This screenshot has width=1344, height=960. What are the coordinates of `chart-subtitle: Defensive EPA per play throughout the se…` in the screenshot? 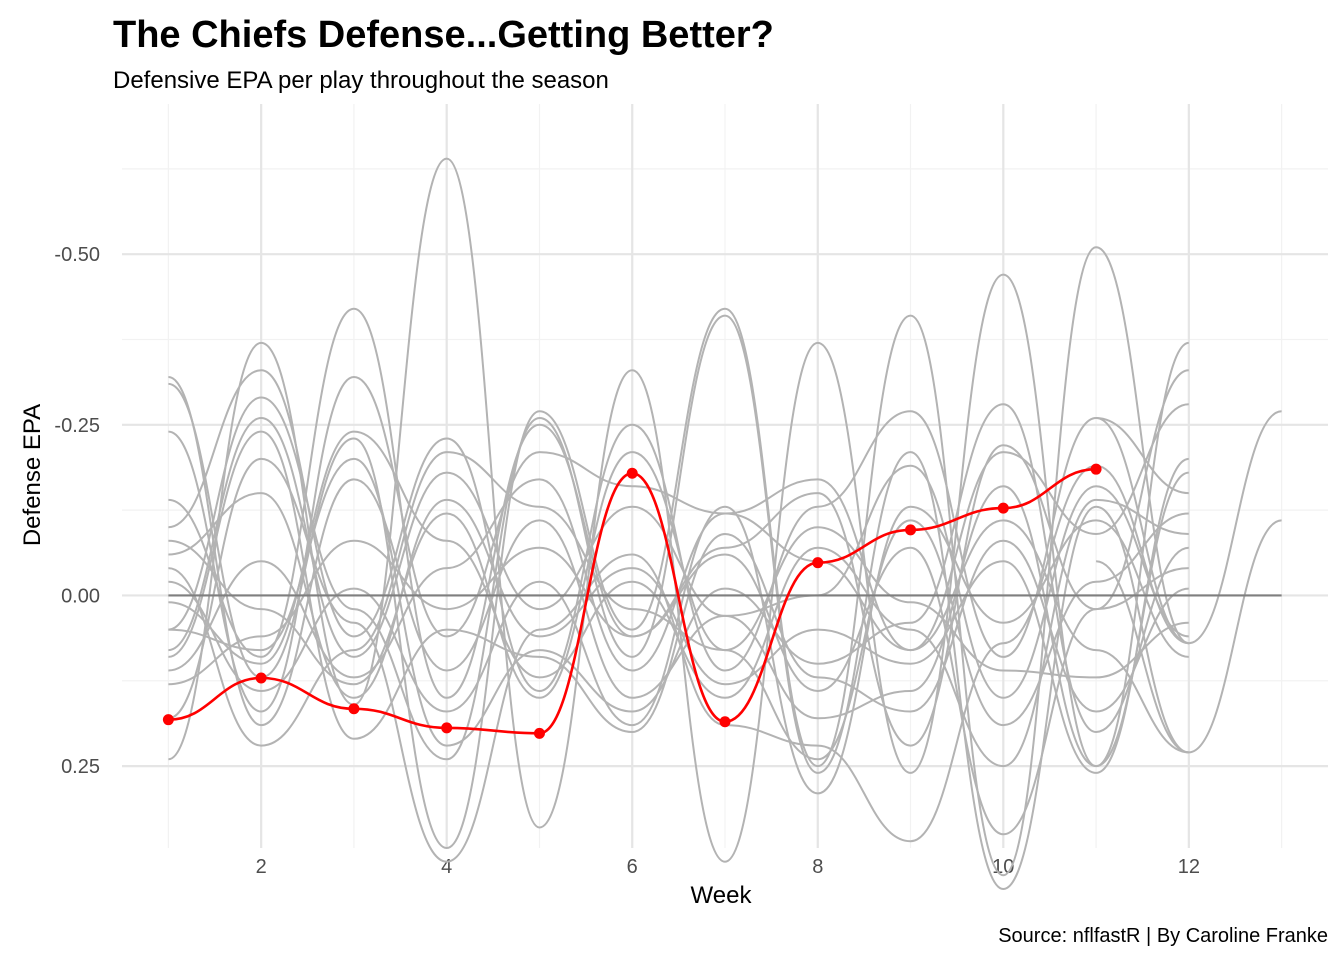 It's located at (361, 80).